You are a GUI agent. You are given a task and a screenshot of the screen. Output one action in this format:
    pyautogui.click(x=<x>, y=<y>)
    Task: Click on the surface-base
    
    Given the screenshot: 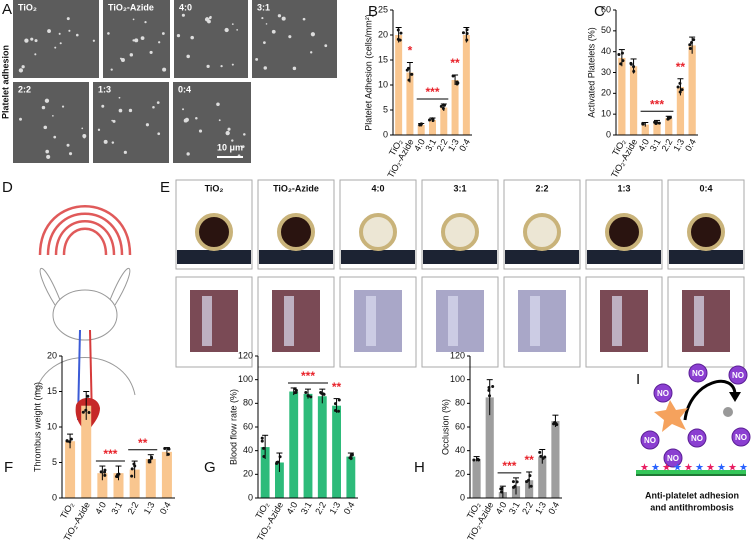 What is the action you would take?
    pyautogui.click(x=691, y=475)
    